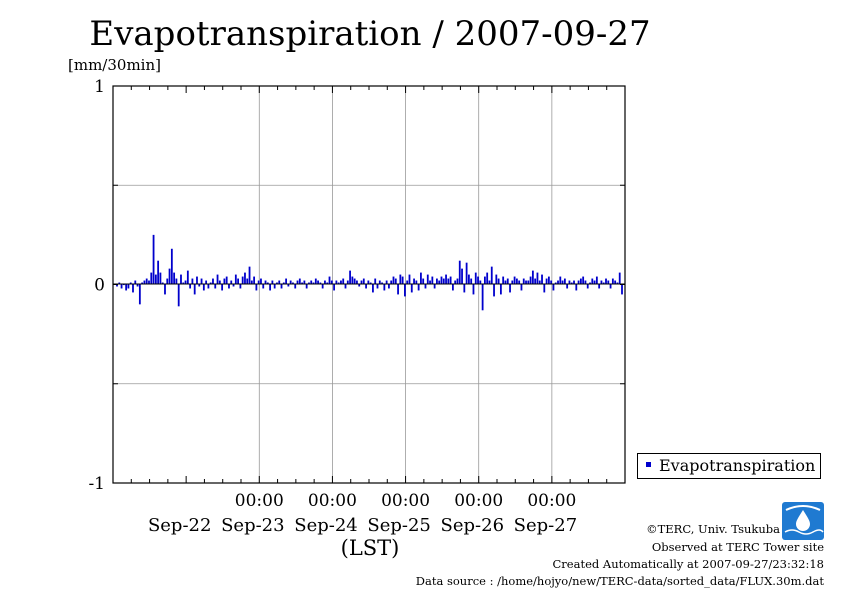 Image resolution: width=842 pixels, height=595 pixels. Describe the element at coordinates (180, 525) in the screenshot. I see `x-date-label: Sep-22` at that location.